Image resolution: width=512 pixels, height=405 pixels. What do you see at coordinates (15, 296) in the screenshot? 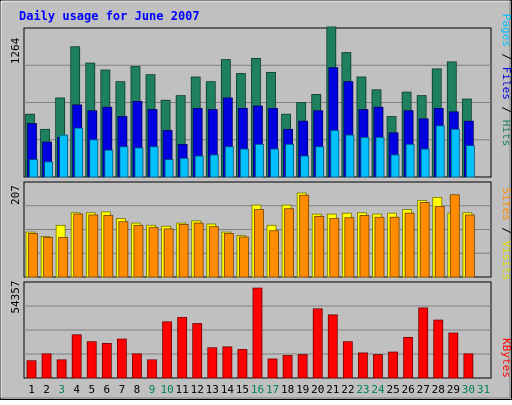
I see `kbytes-panel-max-label: 54357` at bounding box center [15, 296].